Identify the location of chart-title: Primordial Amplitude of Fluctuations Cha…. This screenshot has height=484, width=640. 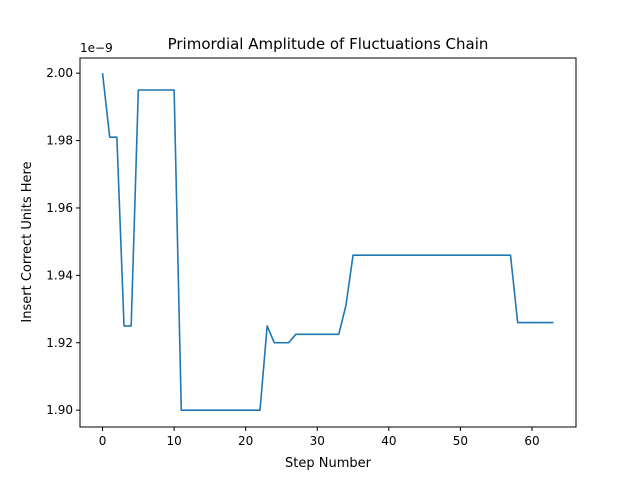
(328, 44).